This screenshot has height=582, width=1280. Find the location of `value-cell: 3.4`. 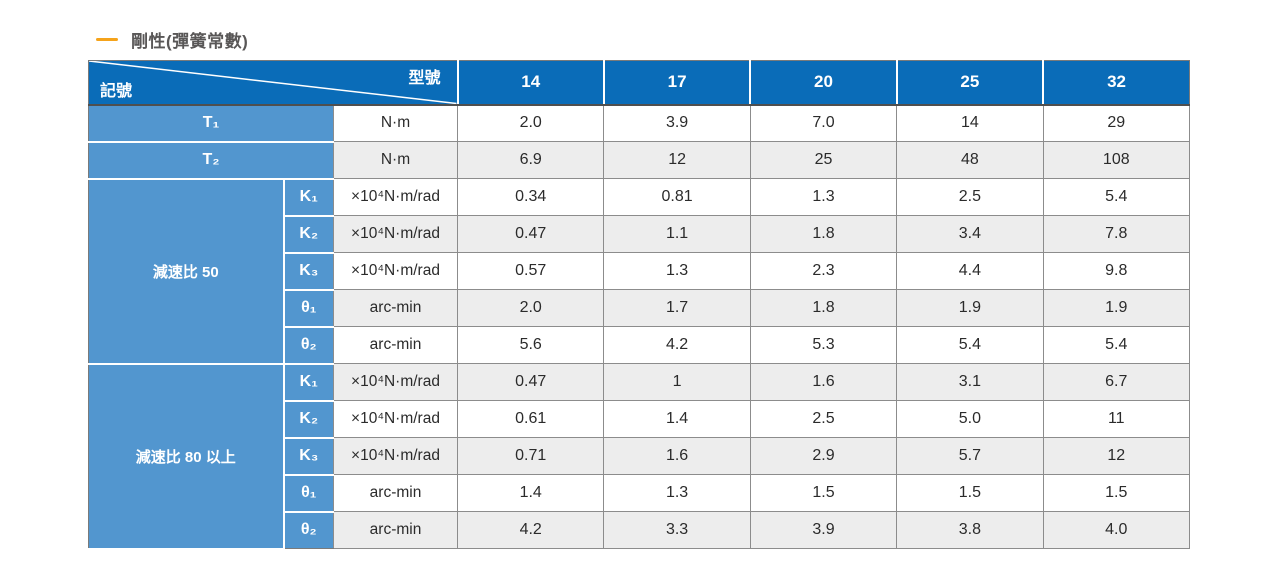

value-cell: 3.4 is located at coordinates (970, 234).